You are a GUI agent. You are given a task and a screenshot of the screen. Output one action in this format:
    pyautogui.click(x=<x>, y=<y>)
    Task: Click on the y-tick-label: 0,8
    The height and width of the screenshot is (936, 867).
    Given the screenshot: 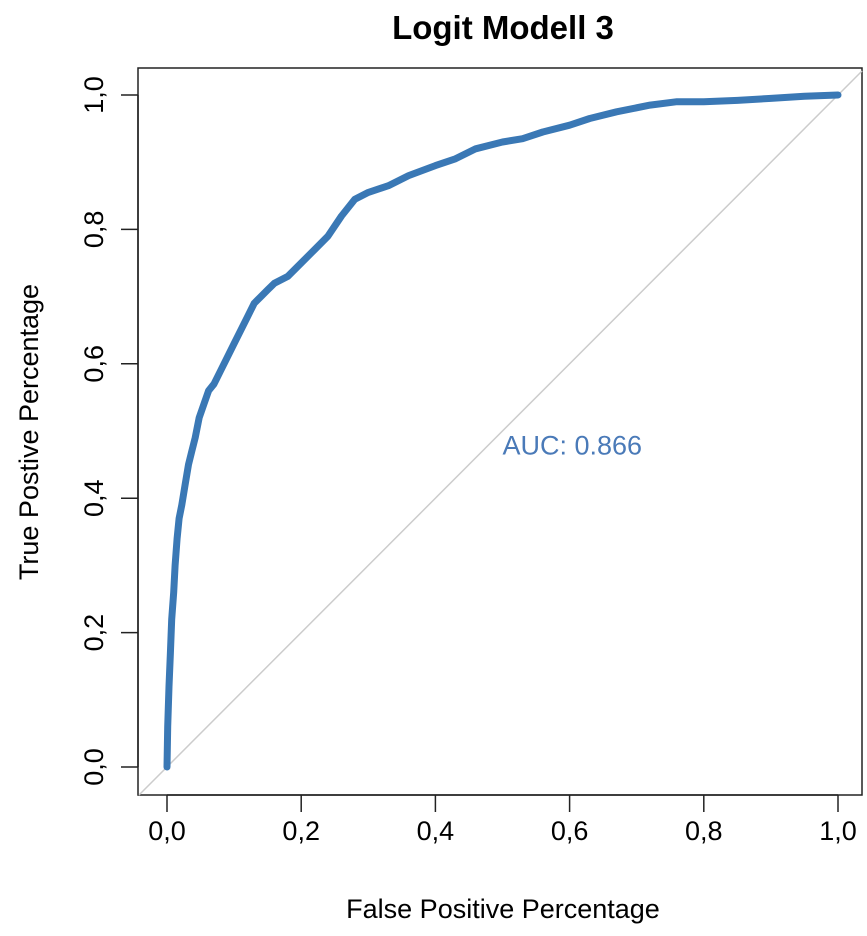 What is the action you would take?
    pyautogui.click(x=94, y=230)
    